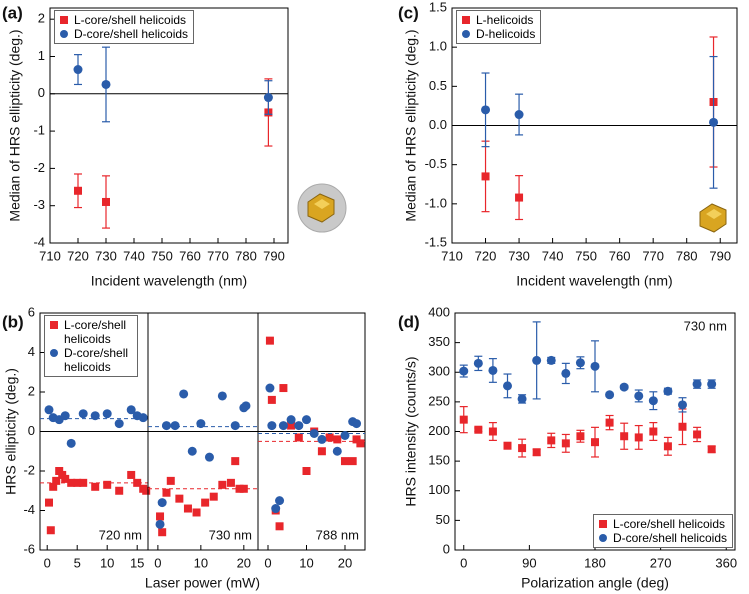 This screenshot has width=749, height=594. I want to click on subplot-label: 720 nm, so click(120, 534).